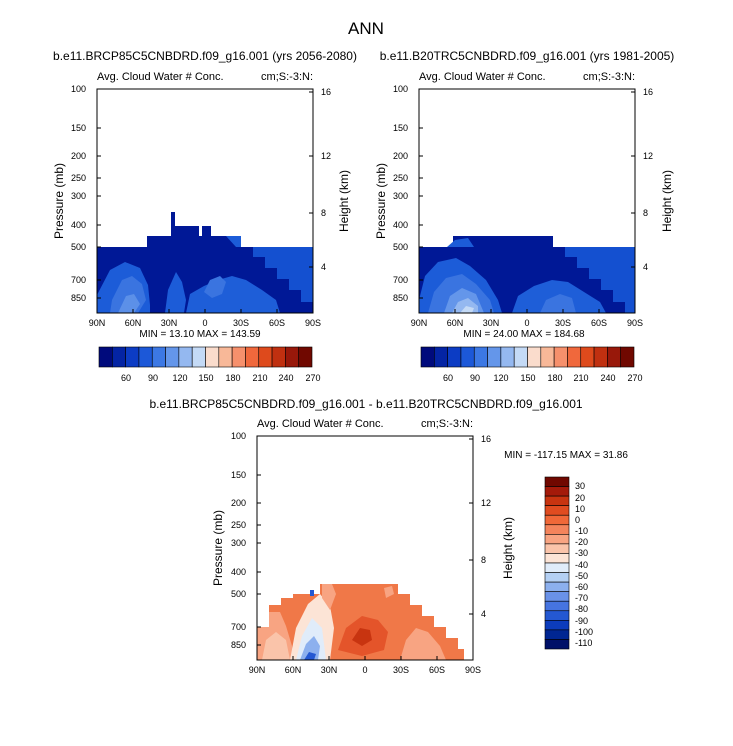 The image size is (733, 746). Describe the element at coordinates (491, 323) in the screenshot. I see `x-tick-label: 30N` at that location.